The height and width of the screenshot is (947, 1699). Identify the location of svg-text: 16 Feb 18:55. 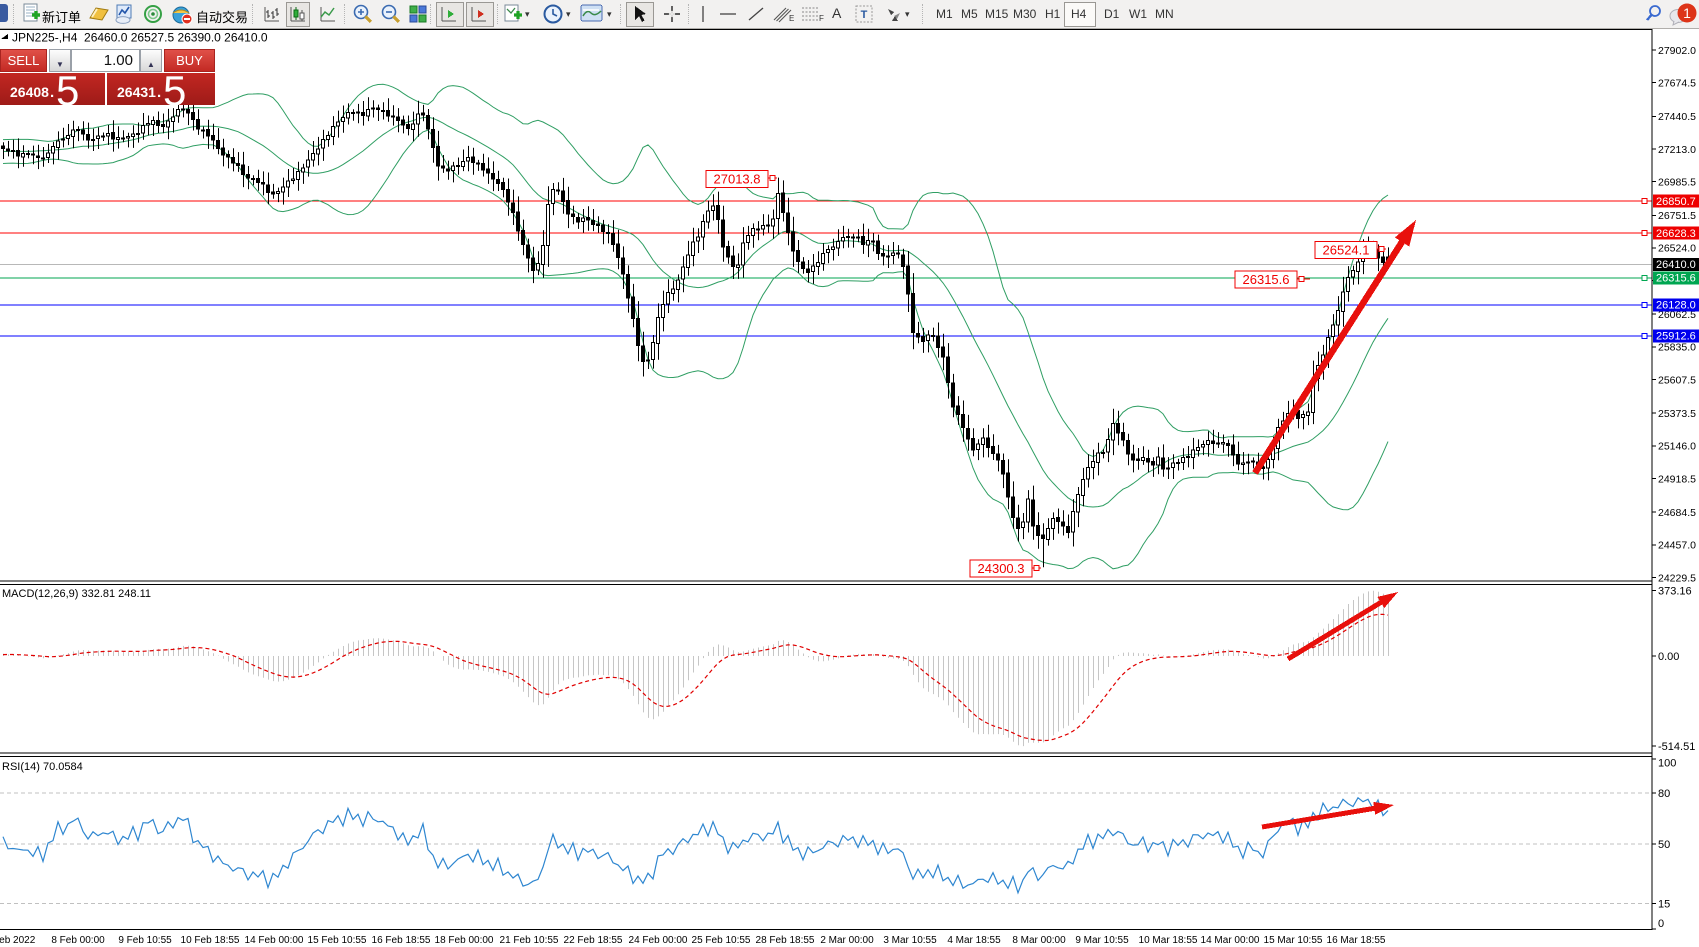
(401, 940).